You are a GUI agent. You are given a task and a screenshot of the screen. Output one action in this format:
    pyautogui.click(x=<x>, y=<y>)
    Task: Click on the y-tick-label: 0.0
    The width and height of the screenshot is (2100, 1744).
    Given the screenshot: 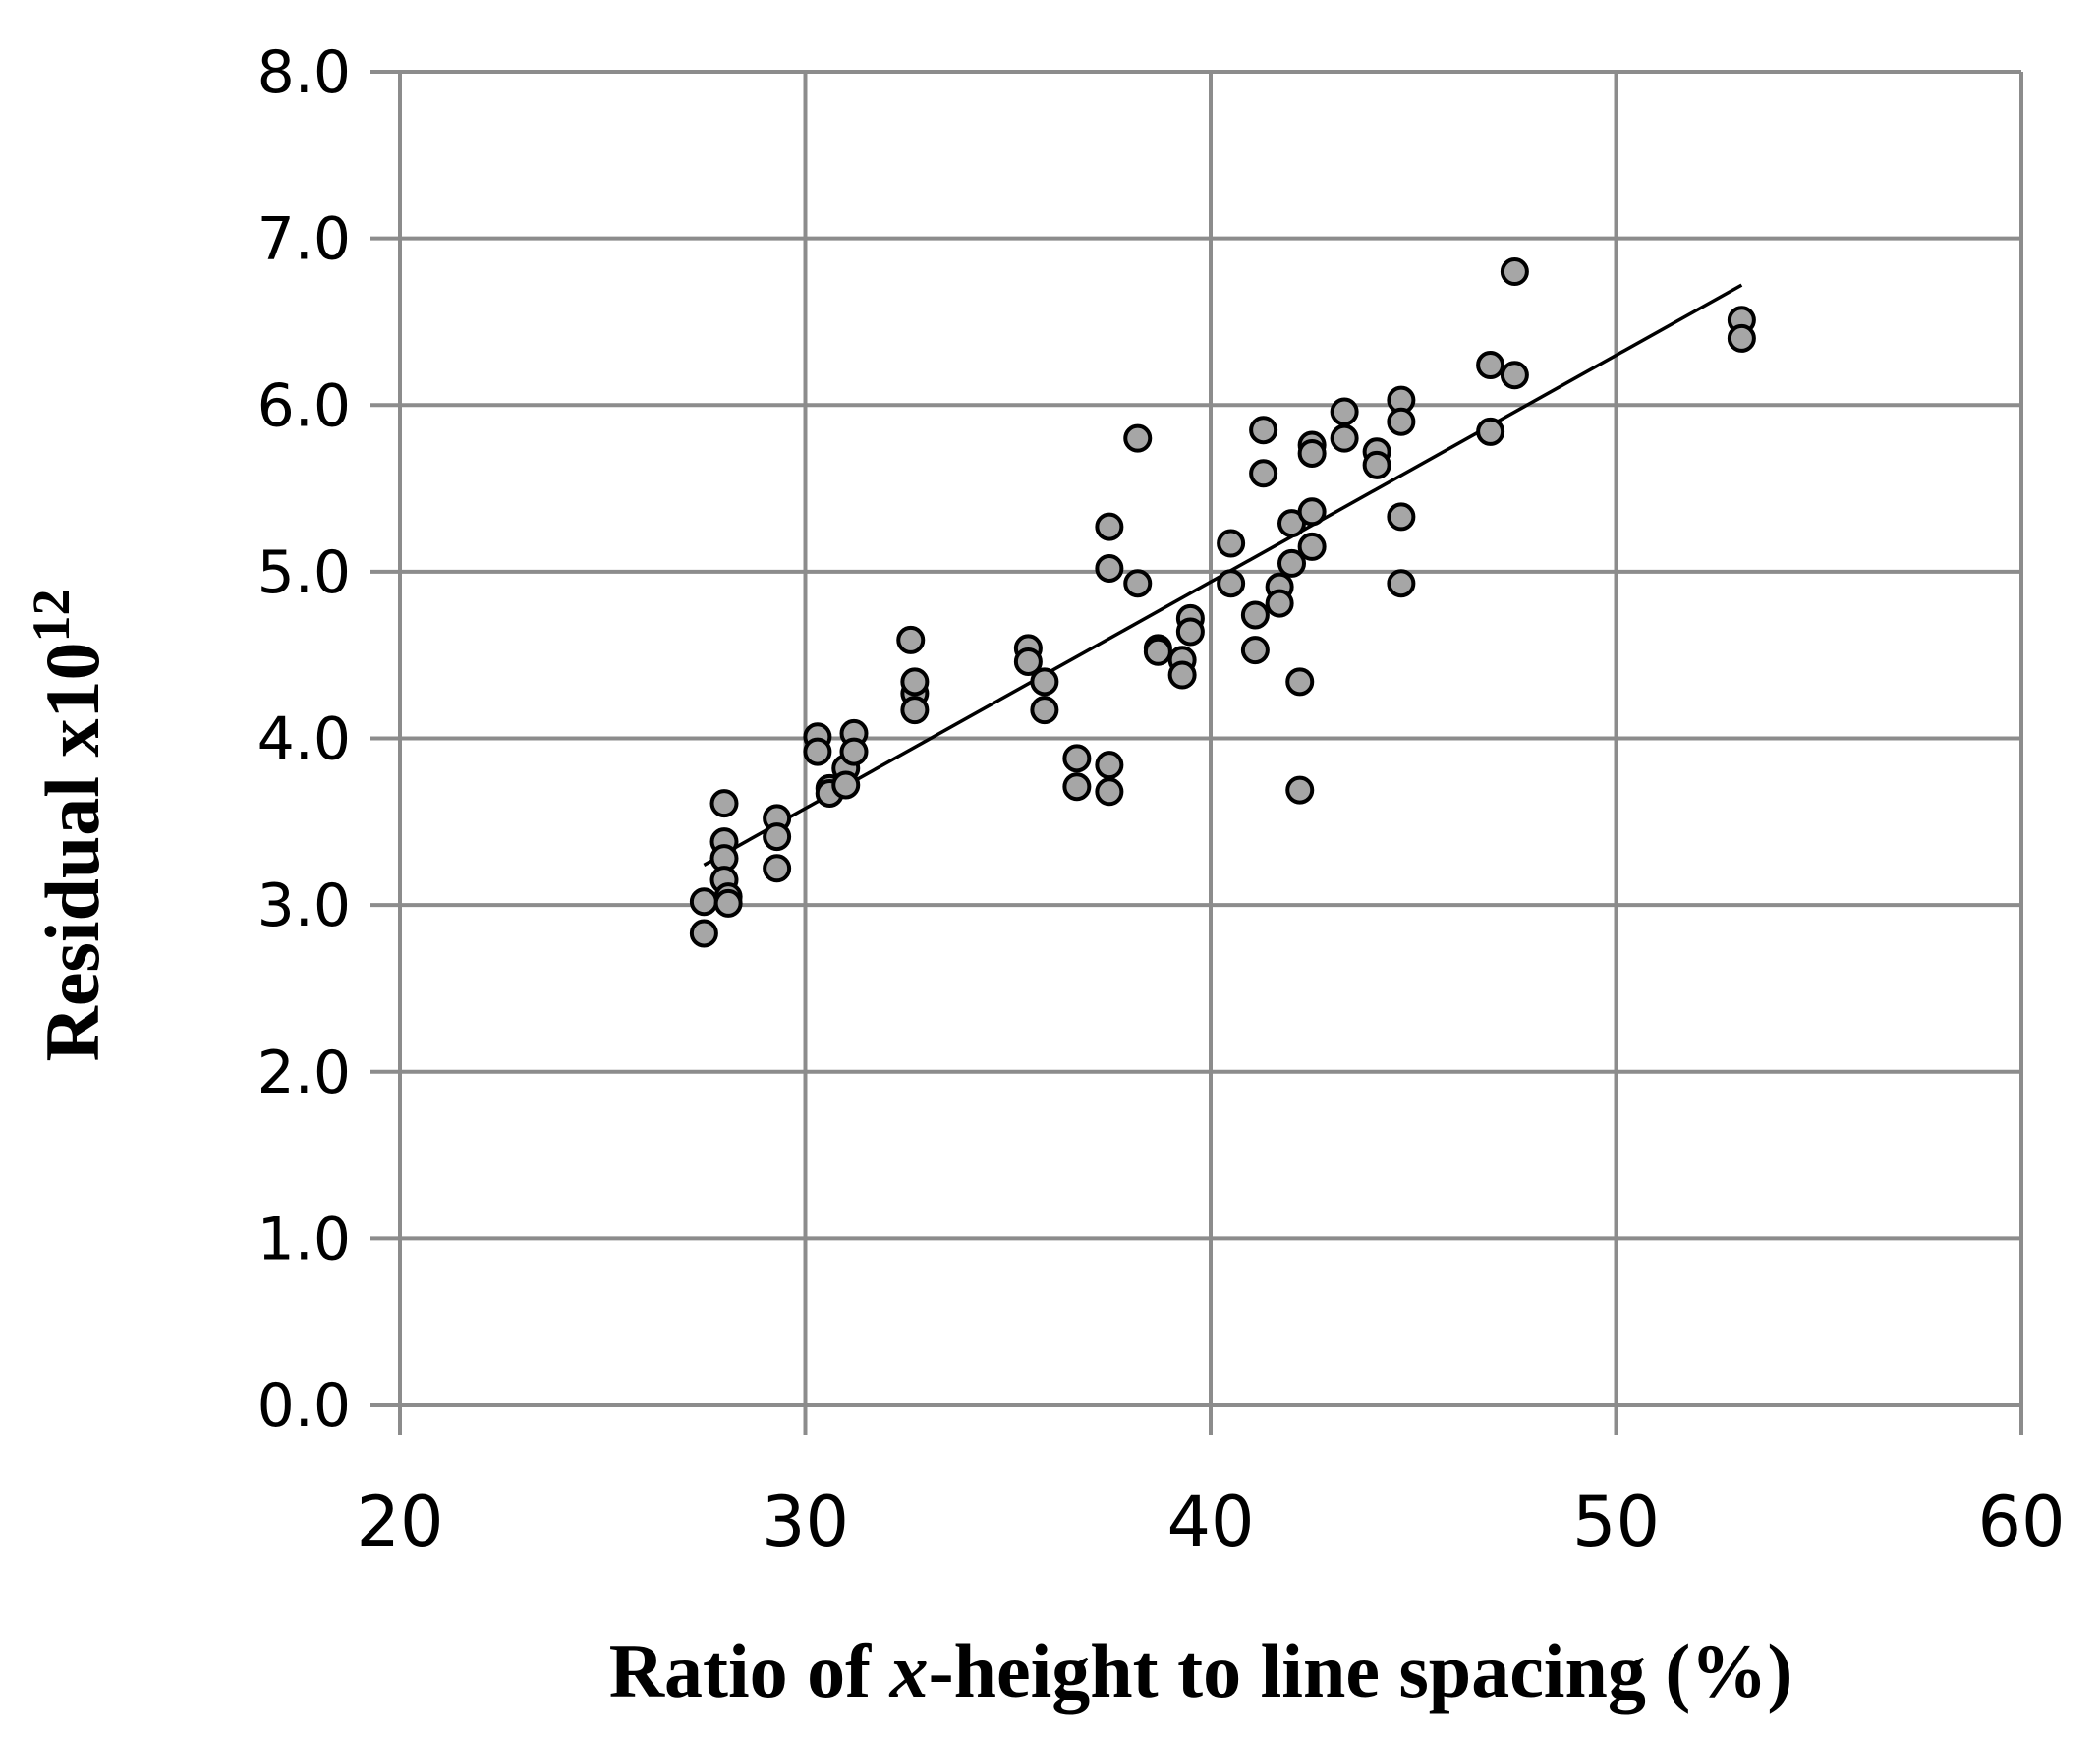 What is the action you would take?
    pyautogui.click(x=304, y=1406)
    